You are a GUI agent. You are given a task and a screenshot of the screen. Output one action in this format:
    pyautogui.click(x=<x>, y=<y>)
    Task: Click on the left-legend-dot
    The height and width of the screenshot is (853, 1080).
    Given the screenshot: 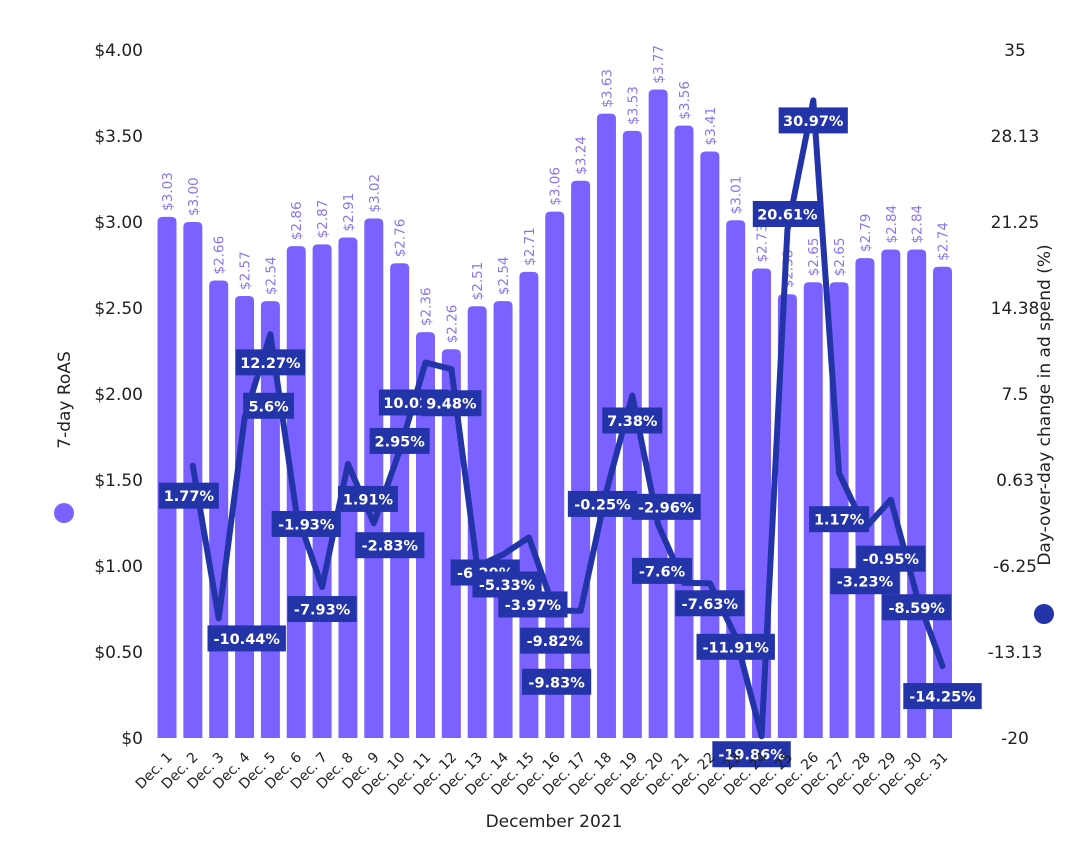 What is the action you would take?
    pyautogui.click(x=64, y=513)
    